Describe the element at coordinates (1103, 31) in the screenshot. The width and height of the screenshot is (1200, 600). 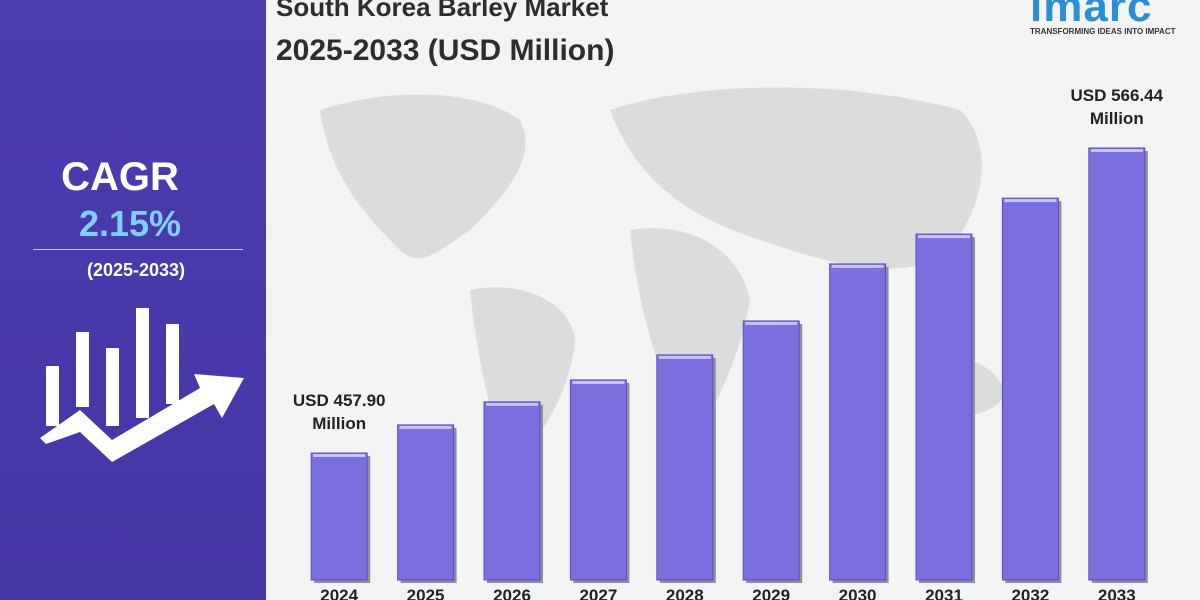
I see `logo-tagline: TRANSFORMING IDEAS INTO IMPACT` at that location.